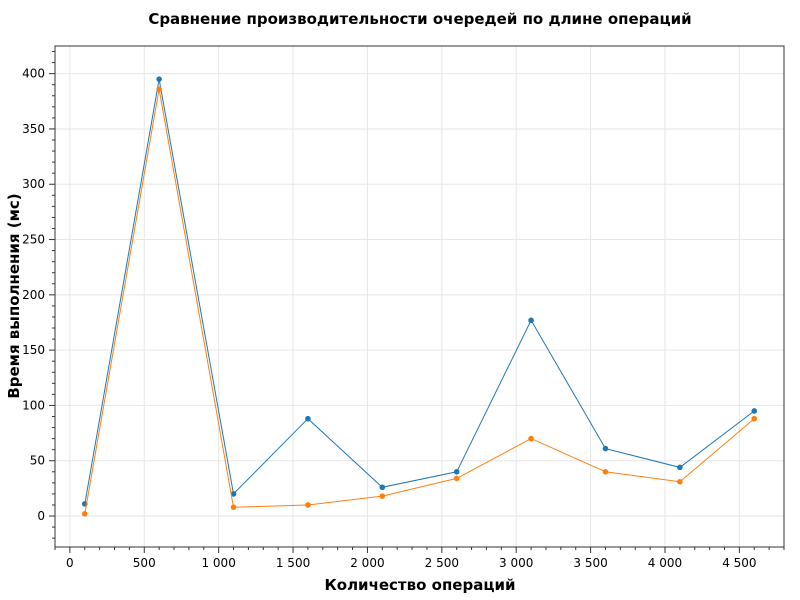 The width and height of the screenshot is (800, 600). Describe the element at coordinates (33, 350) in the screenshot. I see `y-tick-label: 150` at that location.